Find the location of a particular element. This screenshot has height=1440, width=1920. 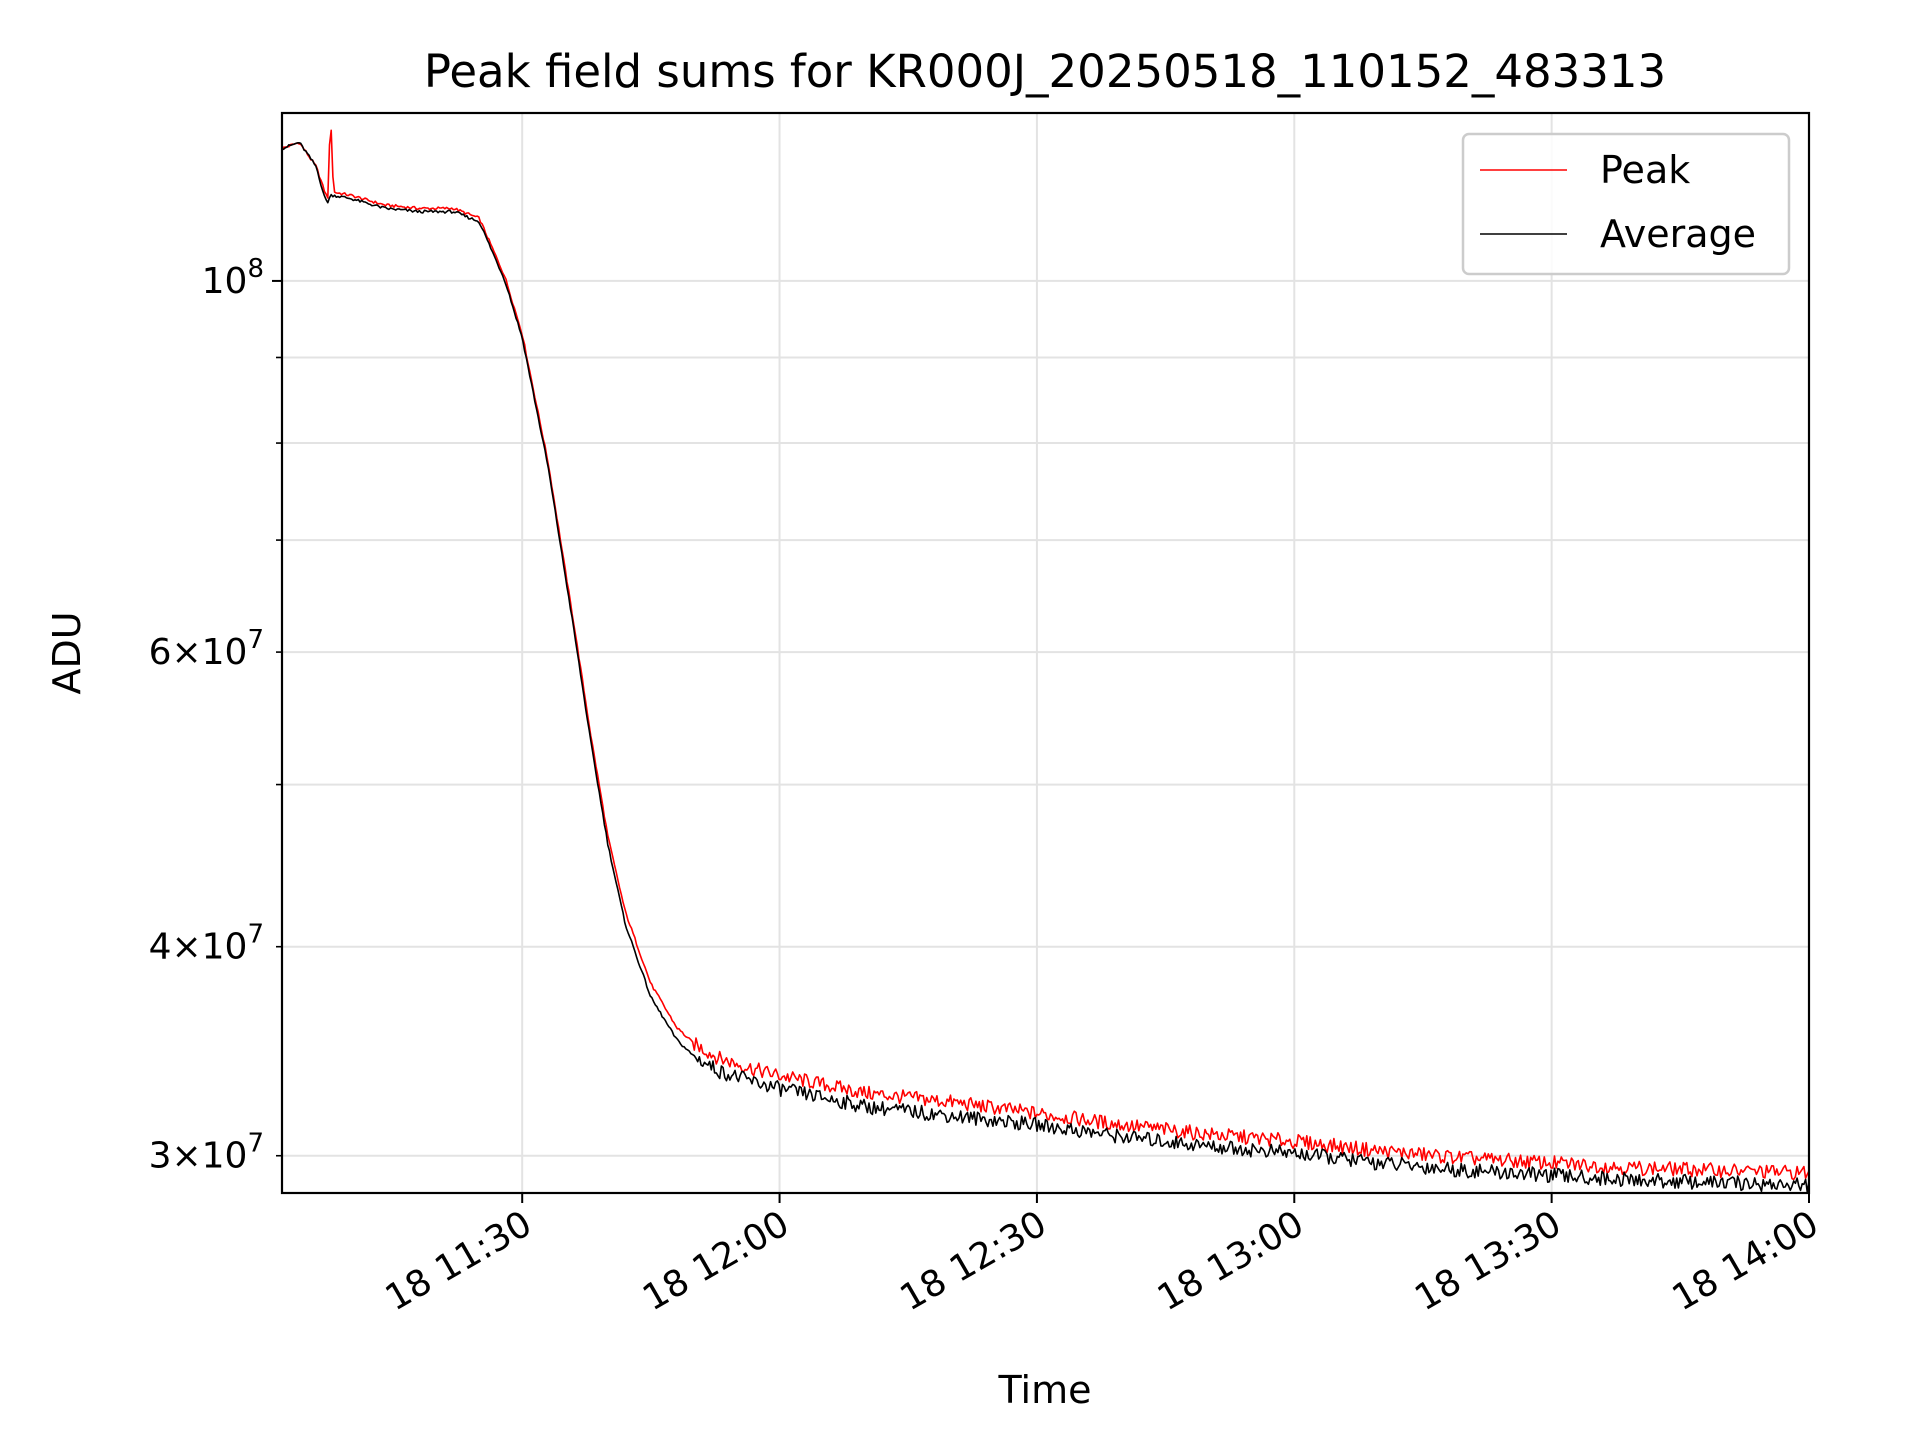

x-tick-label: 18 14:00 is located at coordinates (1746, 1261).